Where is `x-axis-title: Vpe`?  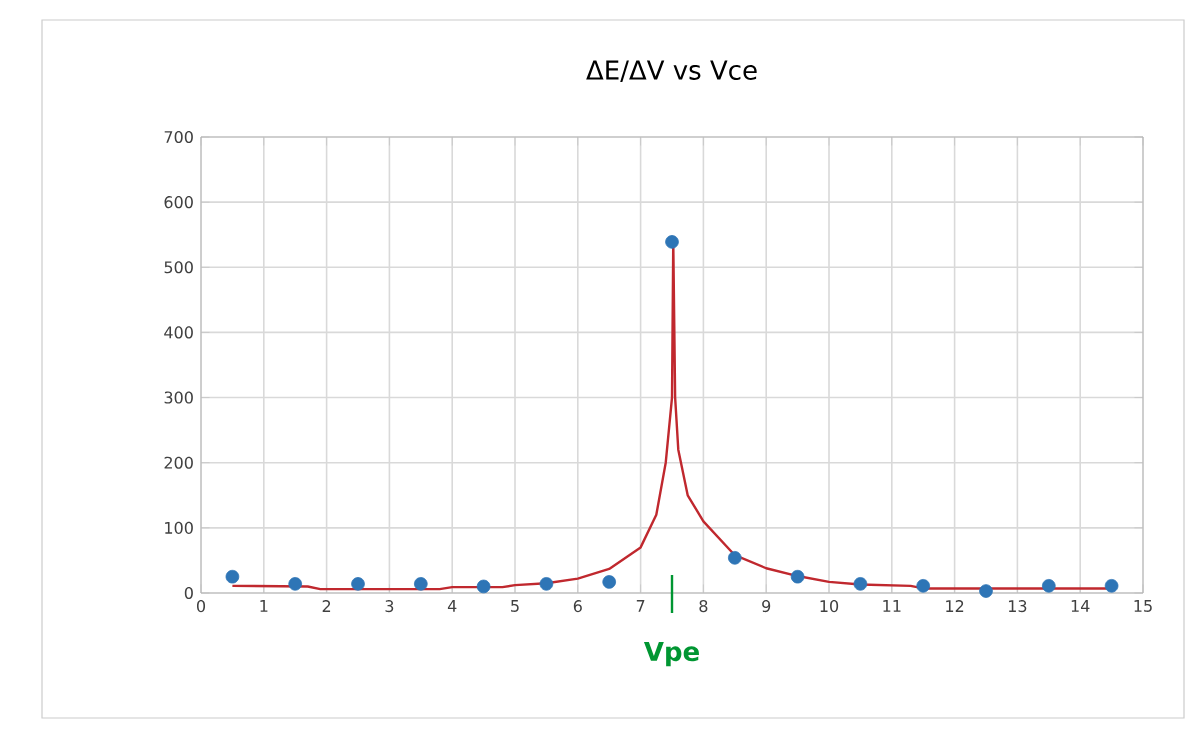
x-axis-title: Vpe is located at coordinates (671, 654).